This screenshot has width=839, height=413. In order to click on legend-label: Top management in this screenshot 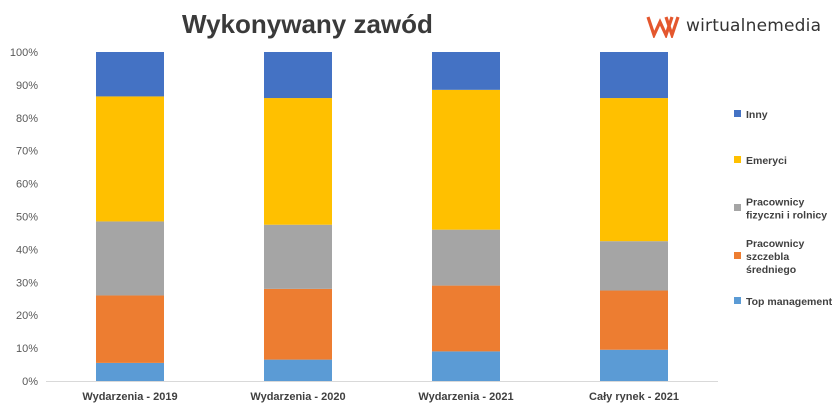, I will do `click(789, 302)`.